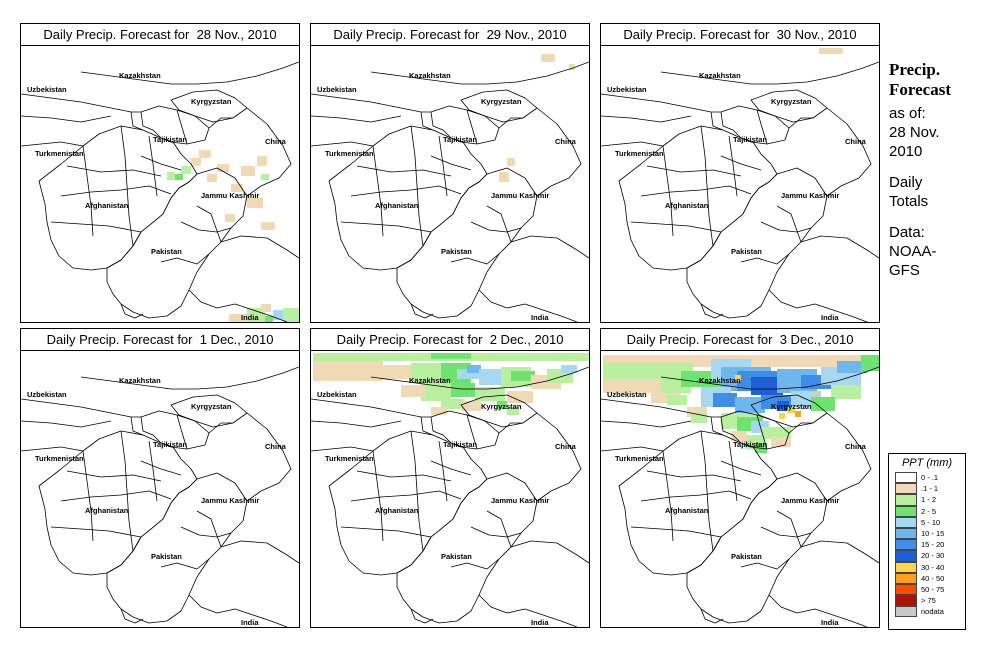 The image size is (983, 649). Describe the element at coordinates (740, 339) in the screenshot. I see `panel-title: Daily Precip. Forecast for 3 Dec., 2010` at that location.